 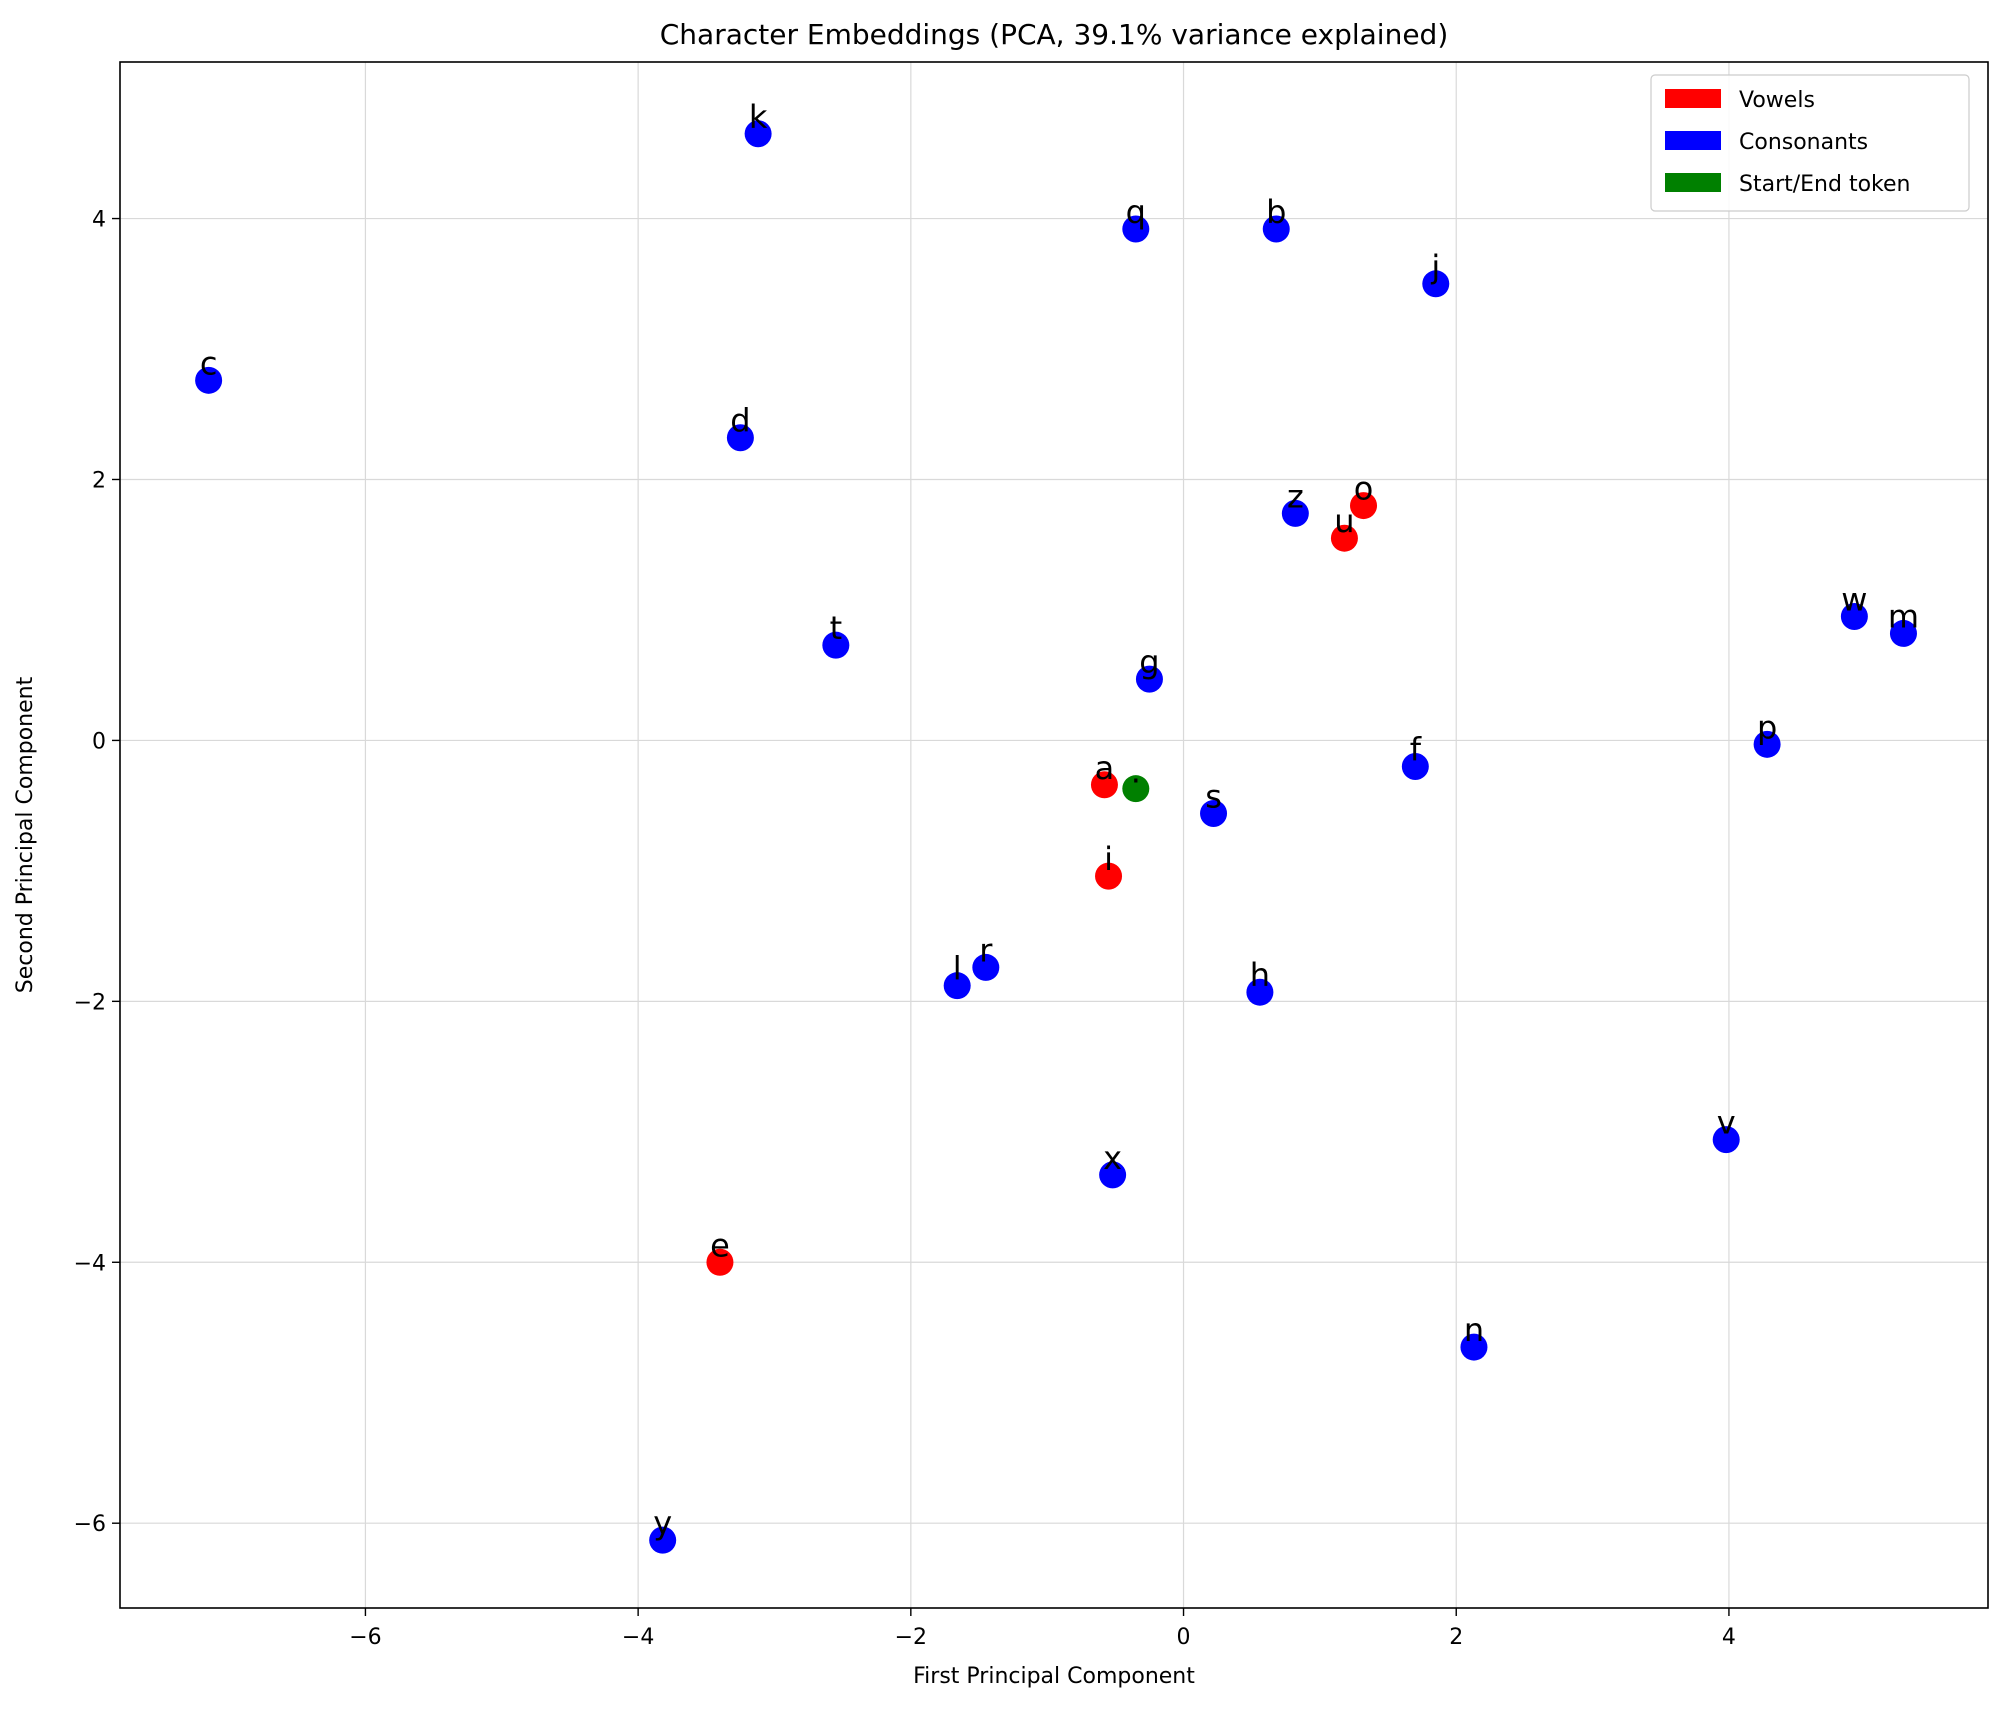 What do you see at coordinates (957, 969) in the screenshot?
I see `point-label-l: l` at bounding box center [957, 969].